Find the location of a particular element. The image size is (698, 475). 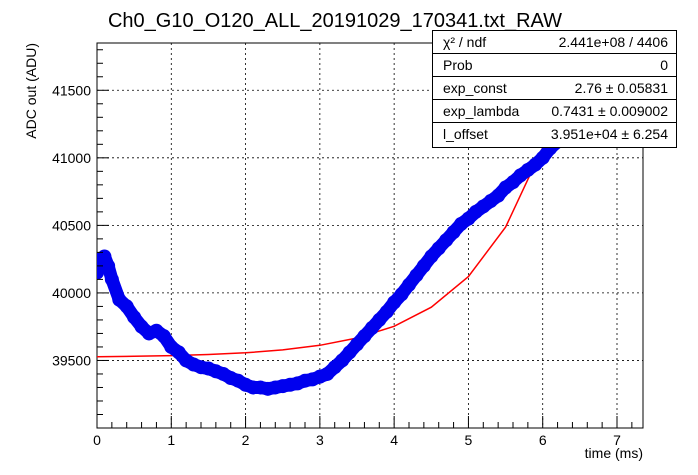

x-tick-label: 5 is located at coordinates (469, 440).